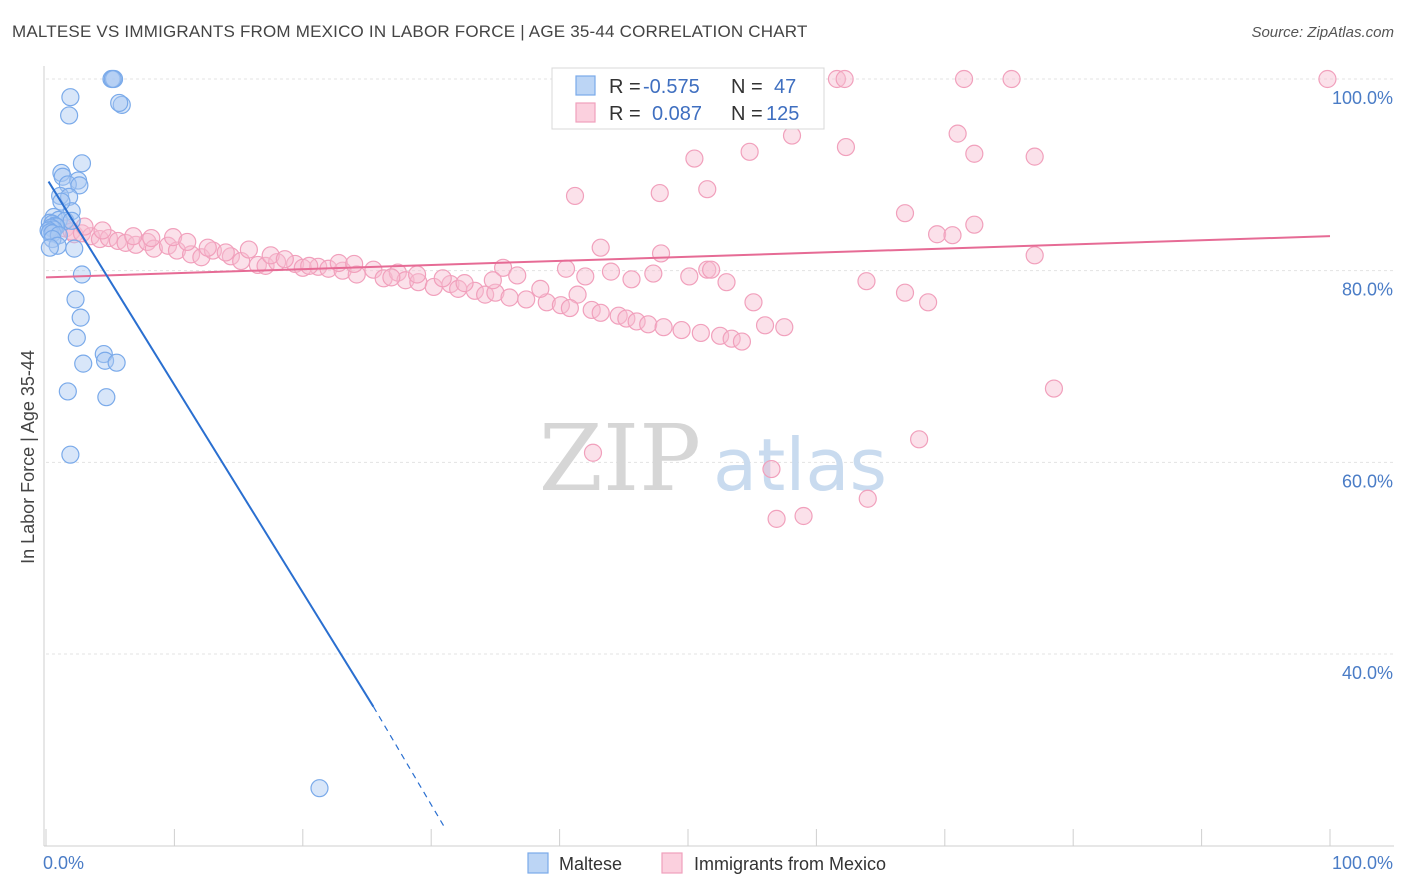  What do you see at coordinates (625, 114) in the screenshot?
I see `legend-mexico-r-label: R =` at bounding box center [625, 114].